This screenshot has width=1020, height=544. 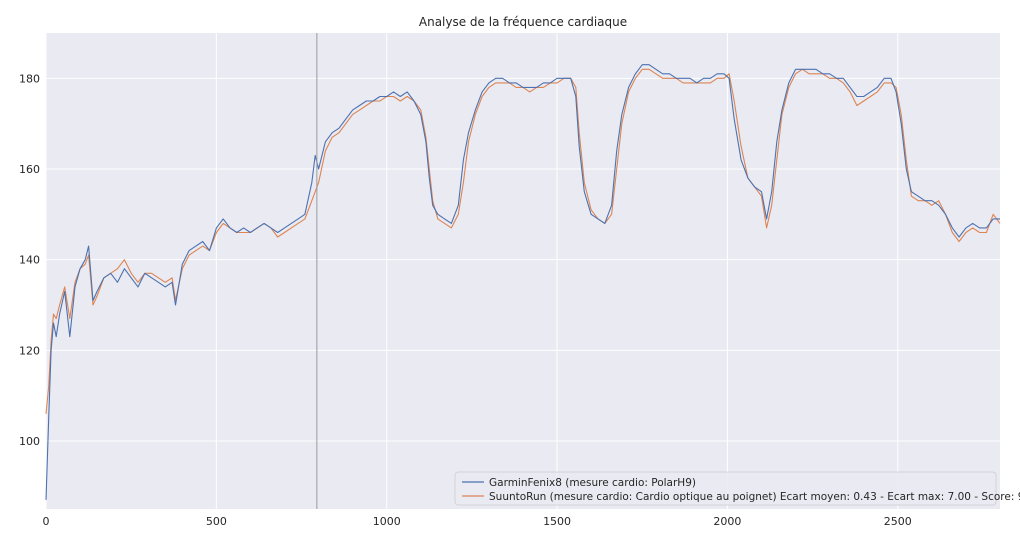 What do you see at coordinates (387, 521) in the screenshot?
I see `x-tick-label: 1000` at bounding box center [387, 521].